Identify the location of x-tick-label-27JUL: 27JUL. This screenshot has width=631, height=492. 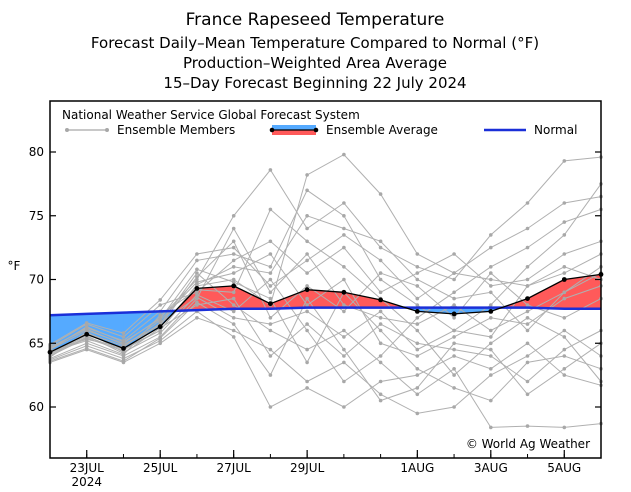
(234, 468).